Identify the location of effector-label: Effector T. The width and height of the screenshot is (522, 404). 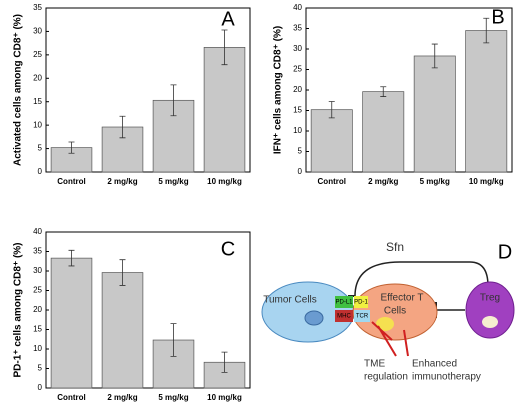
(402, 298).